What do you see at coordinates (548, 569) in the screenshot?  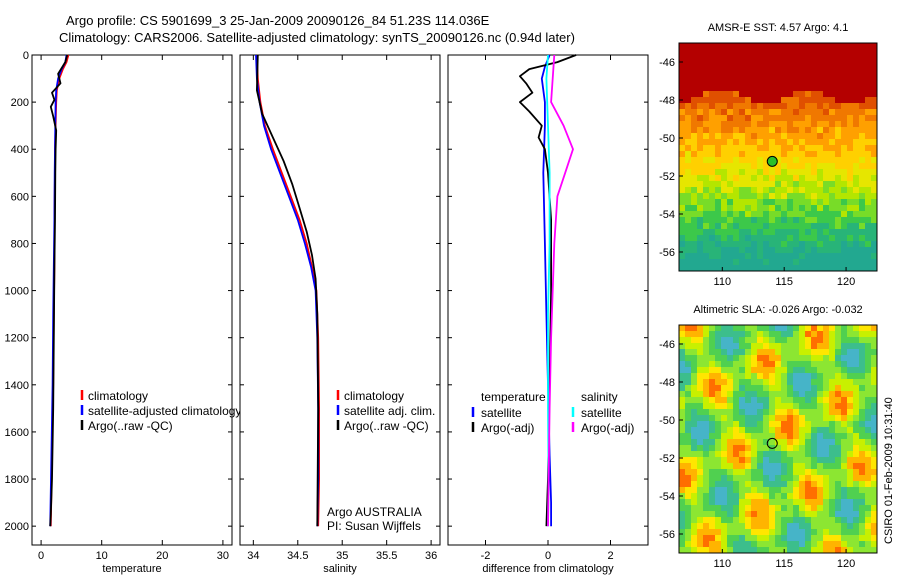 I see `difference-x-axis-label: difference from climatology` at bounding box center [548, 569].